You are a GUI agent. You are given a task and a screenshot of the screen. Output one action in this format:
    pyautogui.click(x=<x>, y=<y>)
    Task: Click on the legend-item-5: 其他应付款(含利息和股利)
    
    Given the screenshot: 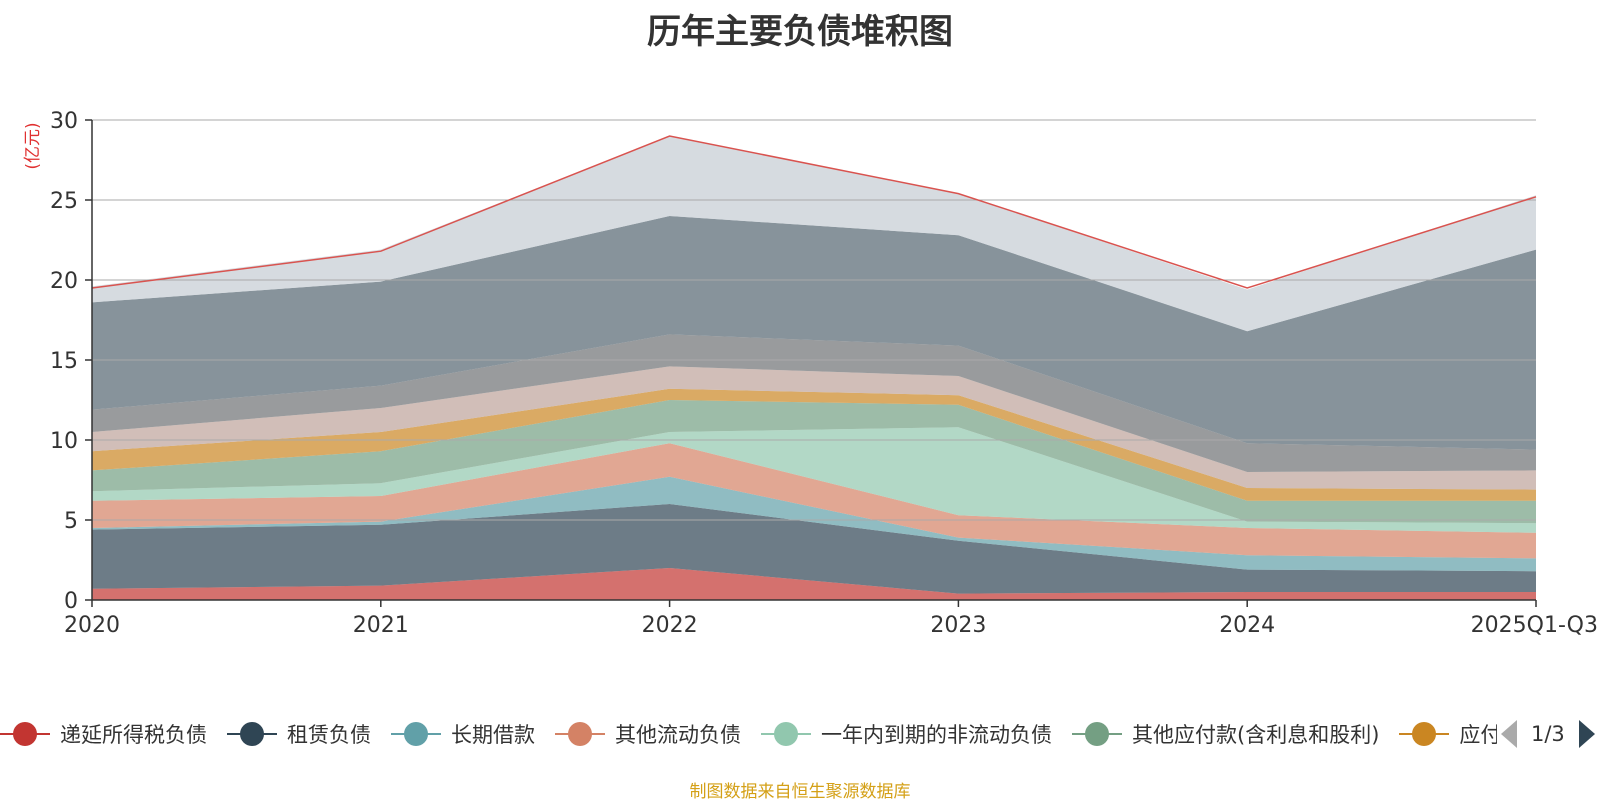 What is the action you would take?
    pyautogui.click(x=1225, y=734)
    